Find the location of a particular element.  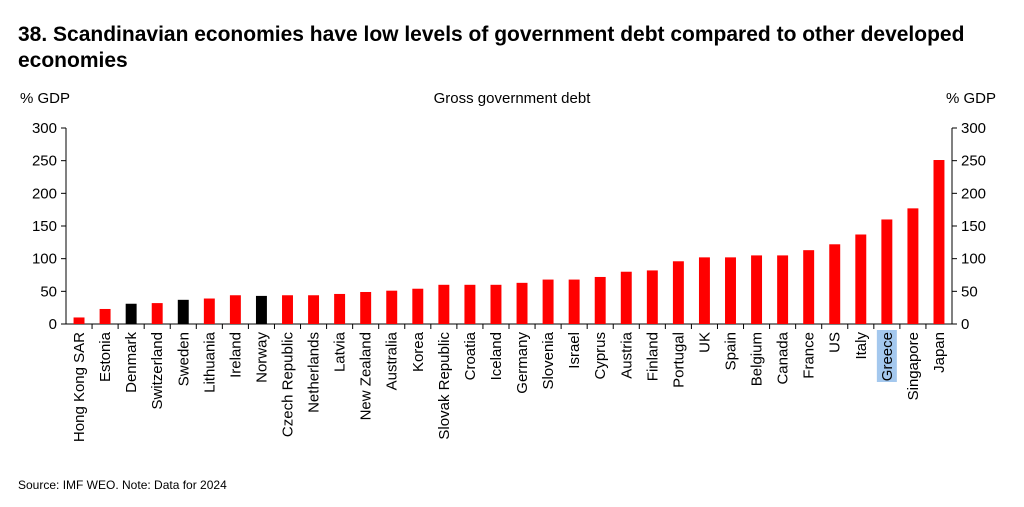

category-label: Spain is located at coordinates (731, 351).